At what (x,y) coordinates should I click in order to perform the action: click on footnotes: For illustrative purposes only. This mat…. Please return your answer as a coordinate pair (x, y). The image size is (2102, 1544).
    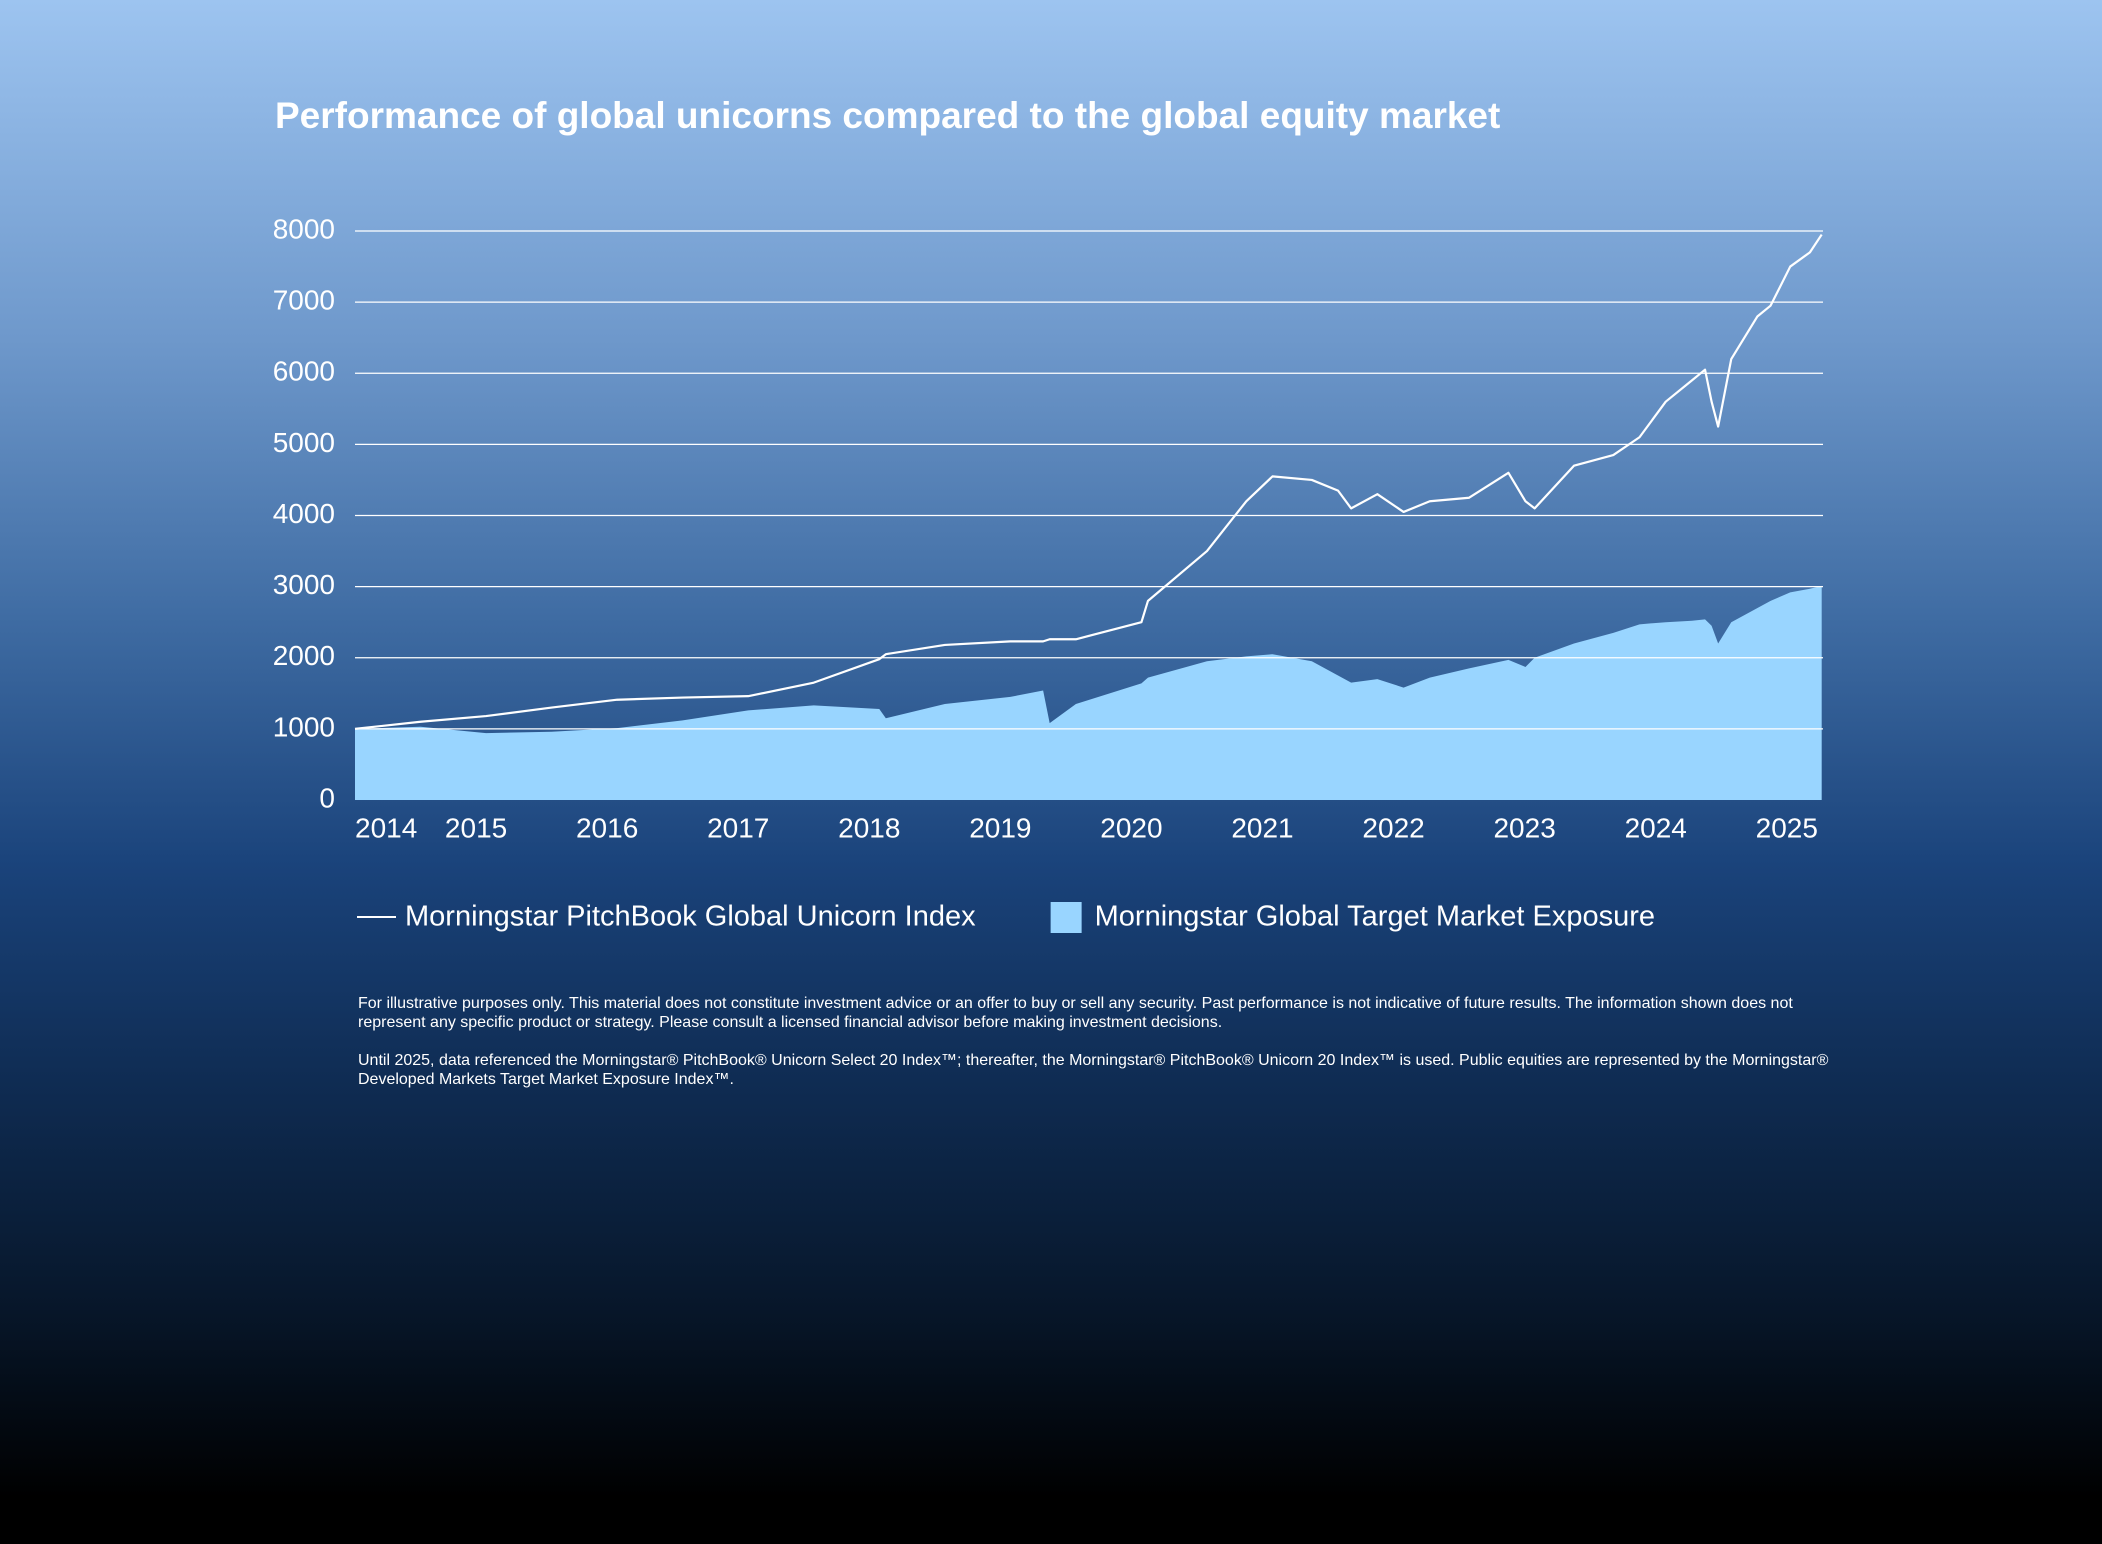
    Looking at the image, I should click on (1095, 1051).